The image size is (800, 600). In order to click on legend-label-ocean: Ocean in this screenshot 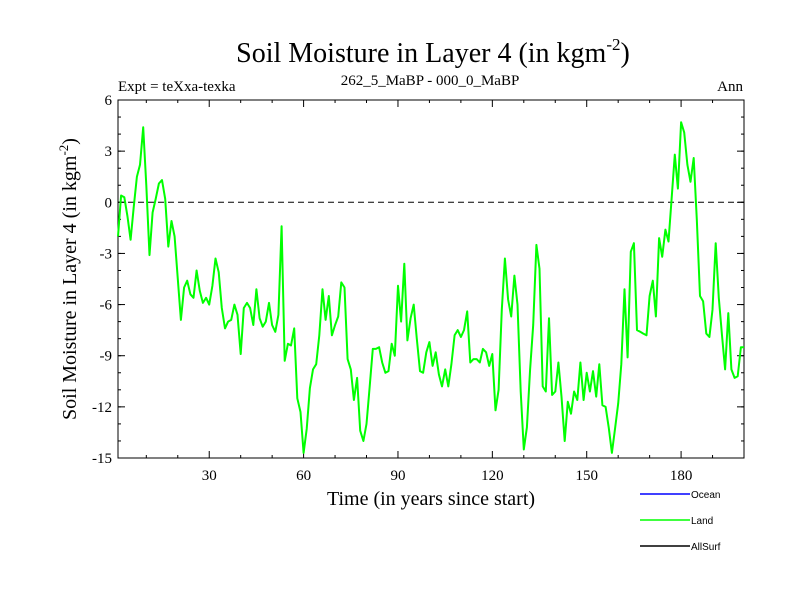, I will do `click(705, 495)`.